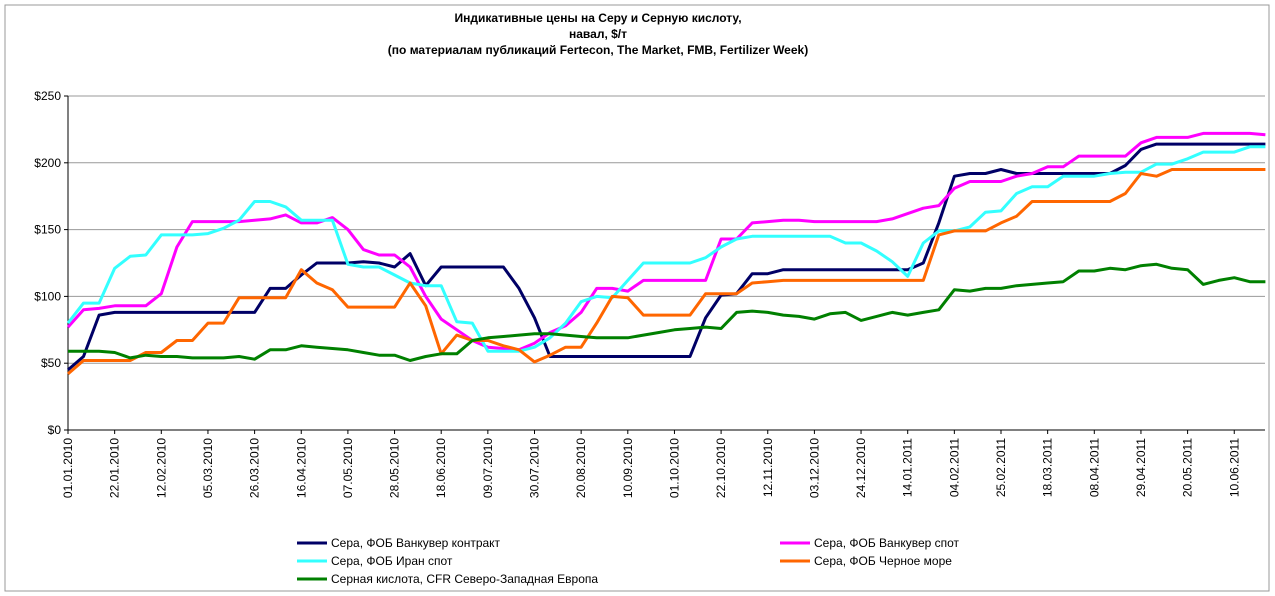 Image resolution: width=1275 pixels, height=596 pixels. What do you see at coordinates (301, 468) in the screenshot?
I see `x-tick-label: 16.04.2010` at bounding box center [301, 468].